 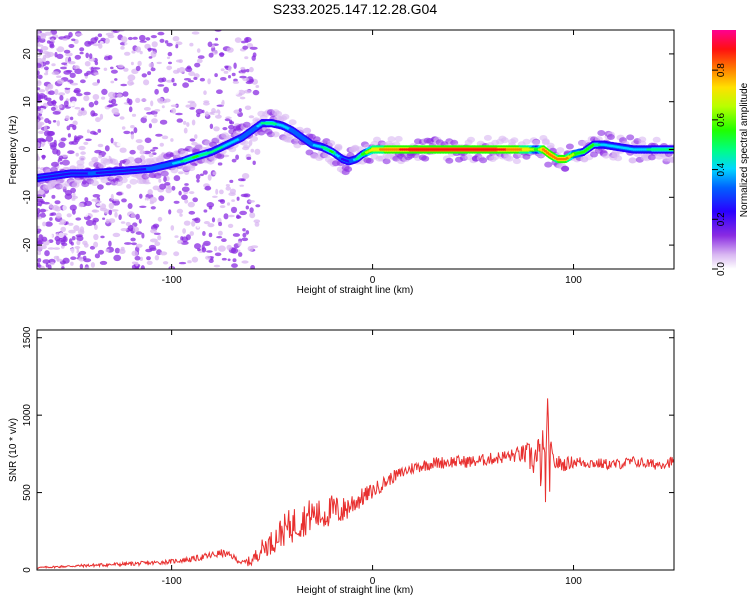 What do you see at coordinates (27, 197) in the screenshot?
I see `y-tick-label: -10` at bounding box center [27, 197].